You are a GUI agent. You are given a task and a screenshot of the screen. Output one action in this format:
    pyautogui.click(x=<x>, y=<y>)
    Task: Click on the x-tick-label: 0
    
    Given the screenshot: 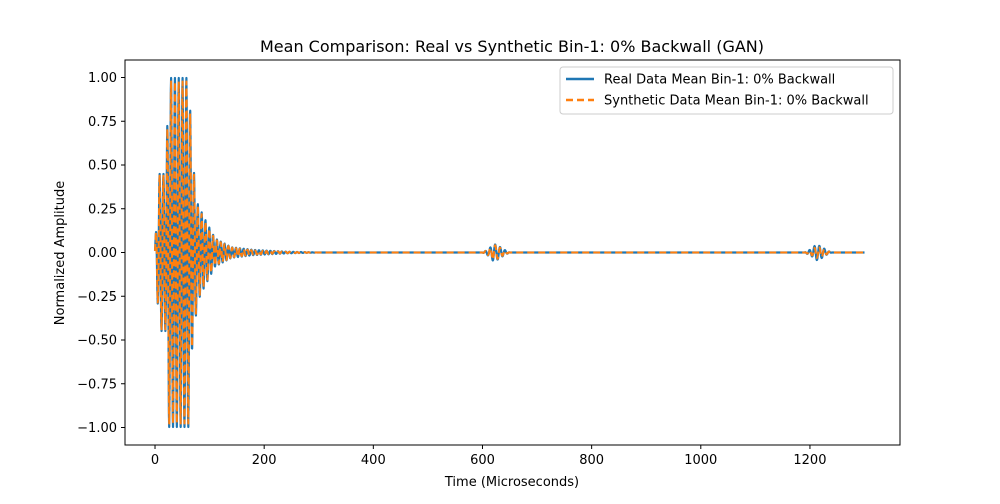 What is the action you would take?
    pyautogui.click(x=155, y=460)
    